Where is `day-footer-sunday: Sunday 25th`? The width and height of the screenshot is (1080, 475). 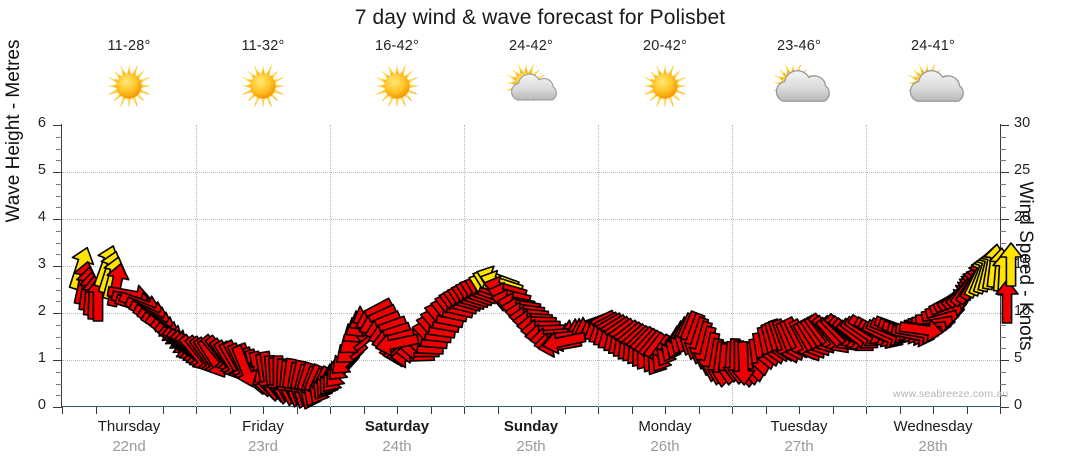
day-footer-sunday: Sunday 25th is located at coordinates (531, 444).